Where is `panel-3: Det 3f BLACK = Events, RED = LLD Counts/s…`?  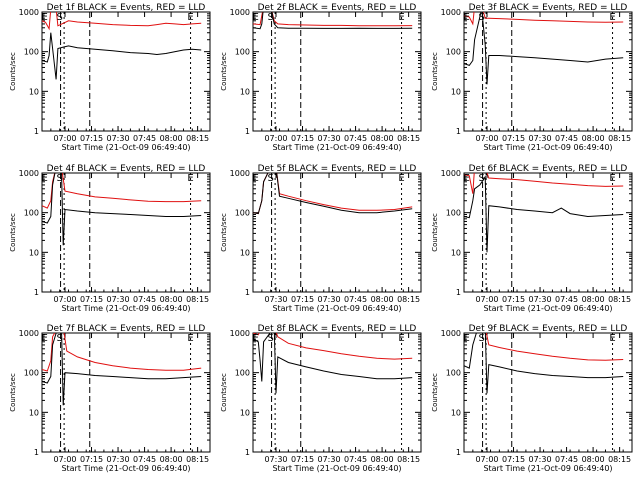
panel-3: Det 3f BLACK = Events, RED = LLD Counts/s… is located at coordinates (532, 77).